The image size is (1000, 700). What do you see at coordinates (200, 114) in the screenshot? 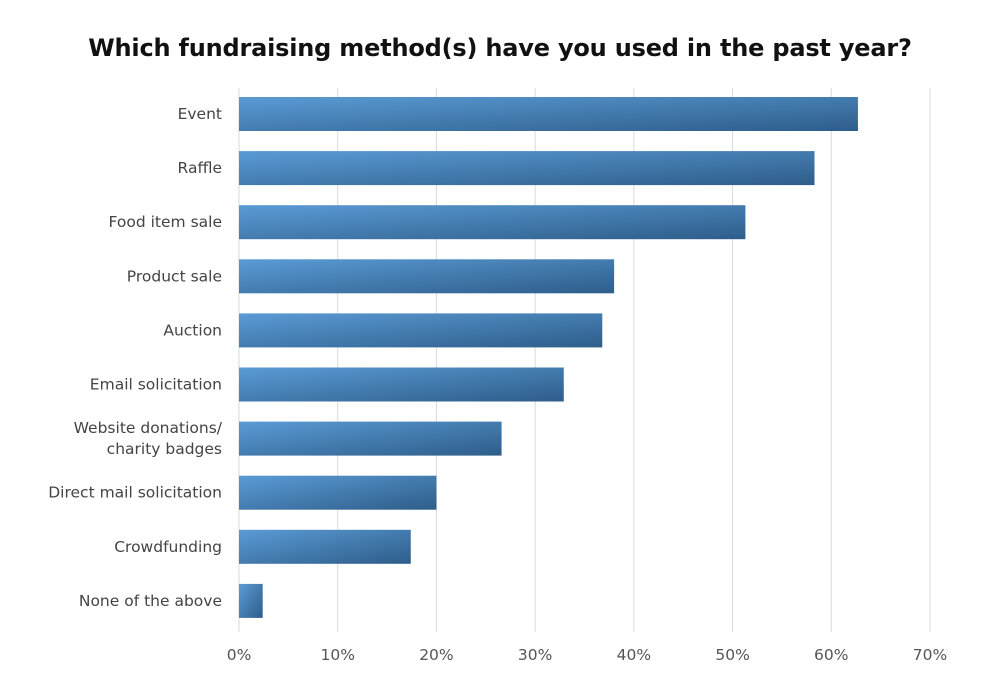
I see `category-label: Event` at bounding box center [200, 114].